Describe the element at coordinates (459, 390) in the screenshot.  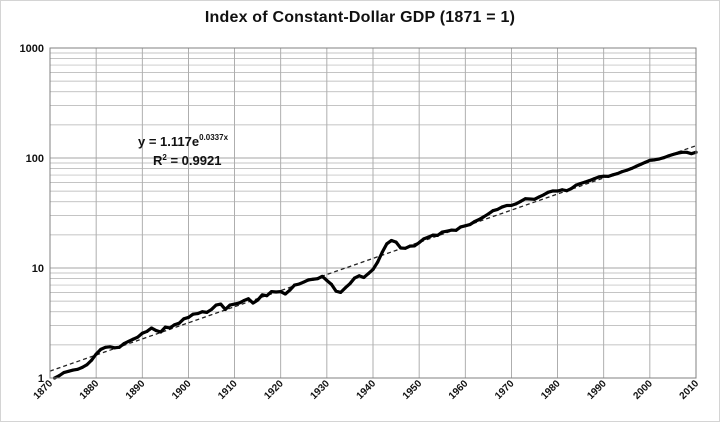
I see `x-tick-label: 1960` at that location.